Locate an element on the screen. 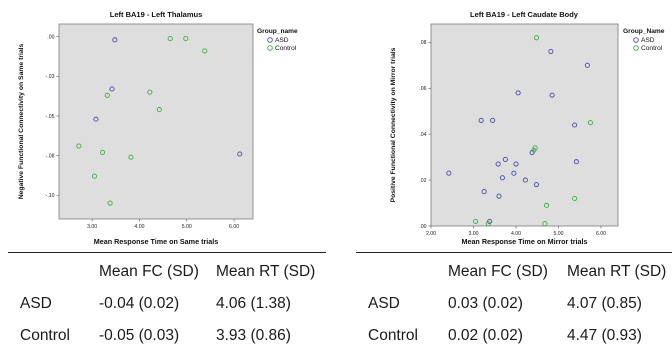 This screenshot has width=672, height=346. control-mean-fc: 0.02 (0.02) is located at coordinates (485, 335).